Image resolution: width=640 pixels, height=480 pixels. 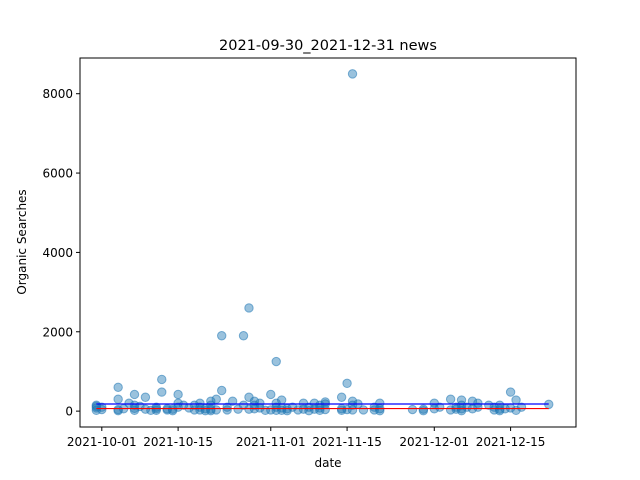 I want to click on y-axis-label: Organic Searches, so click(x=22, y=241).